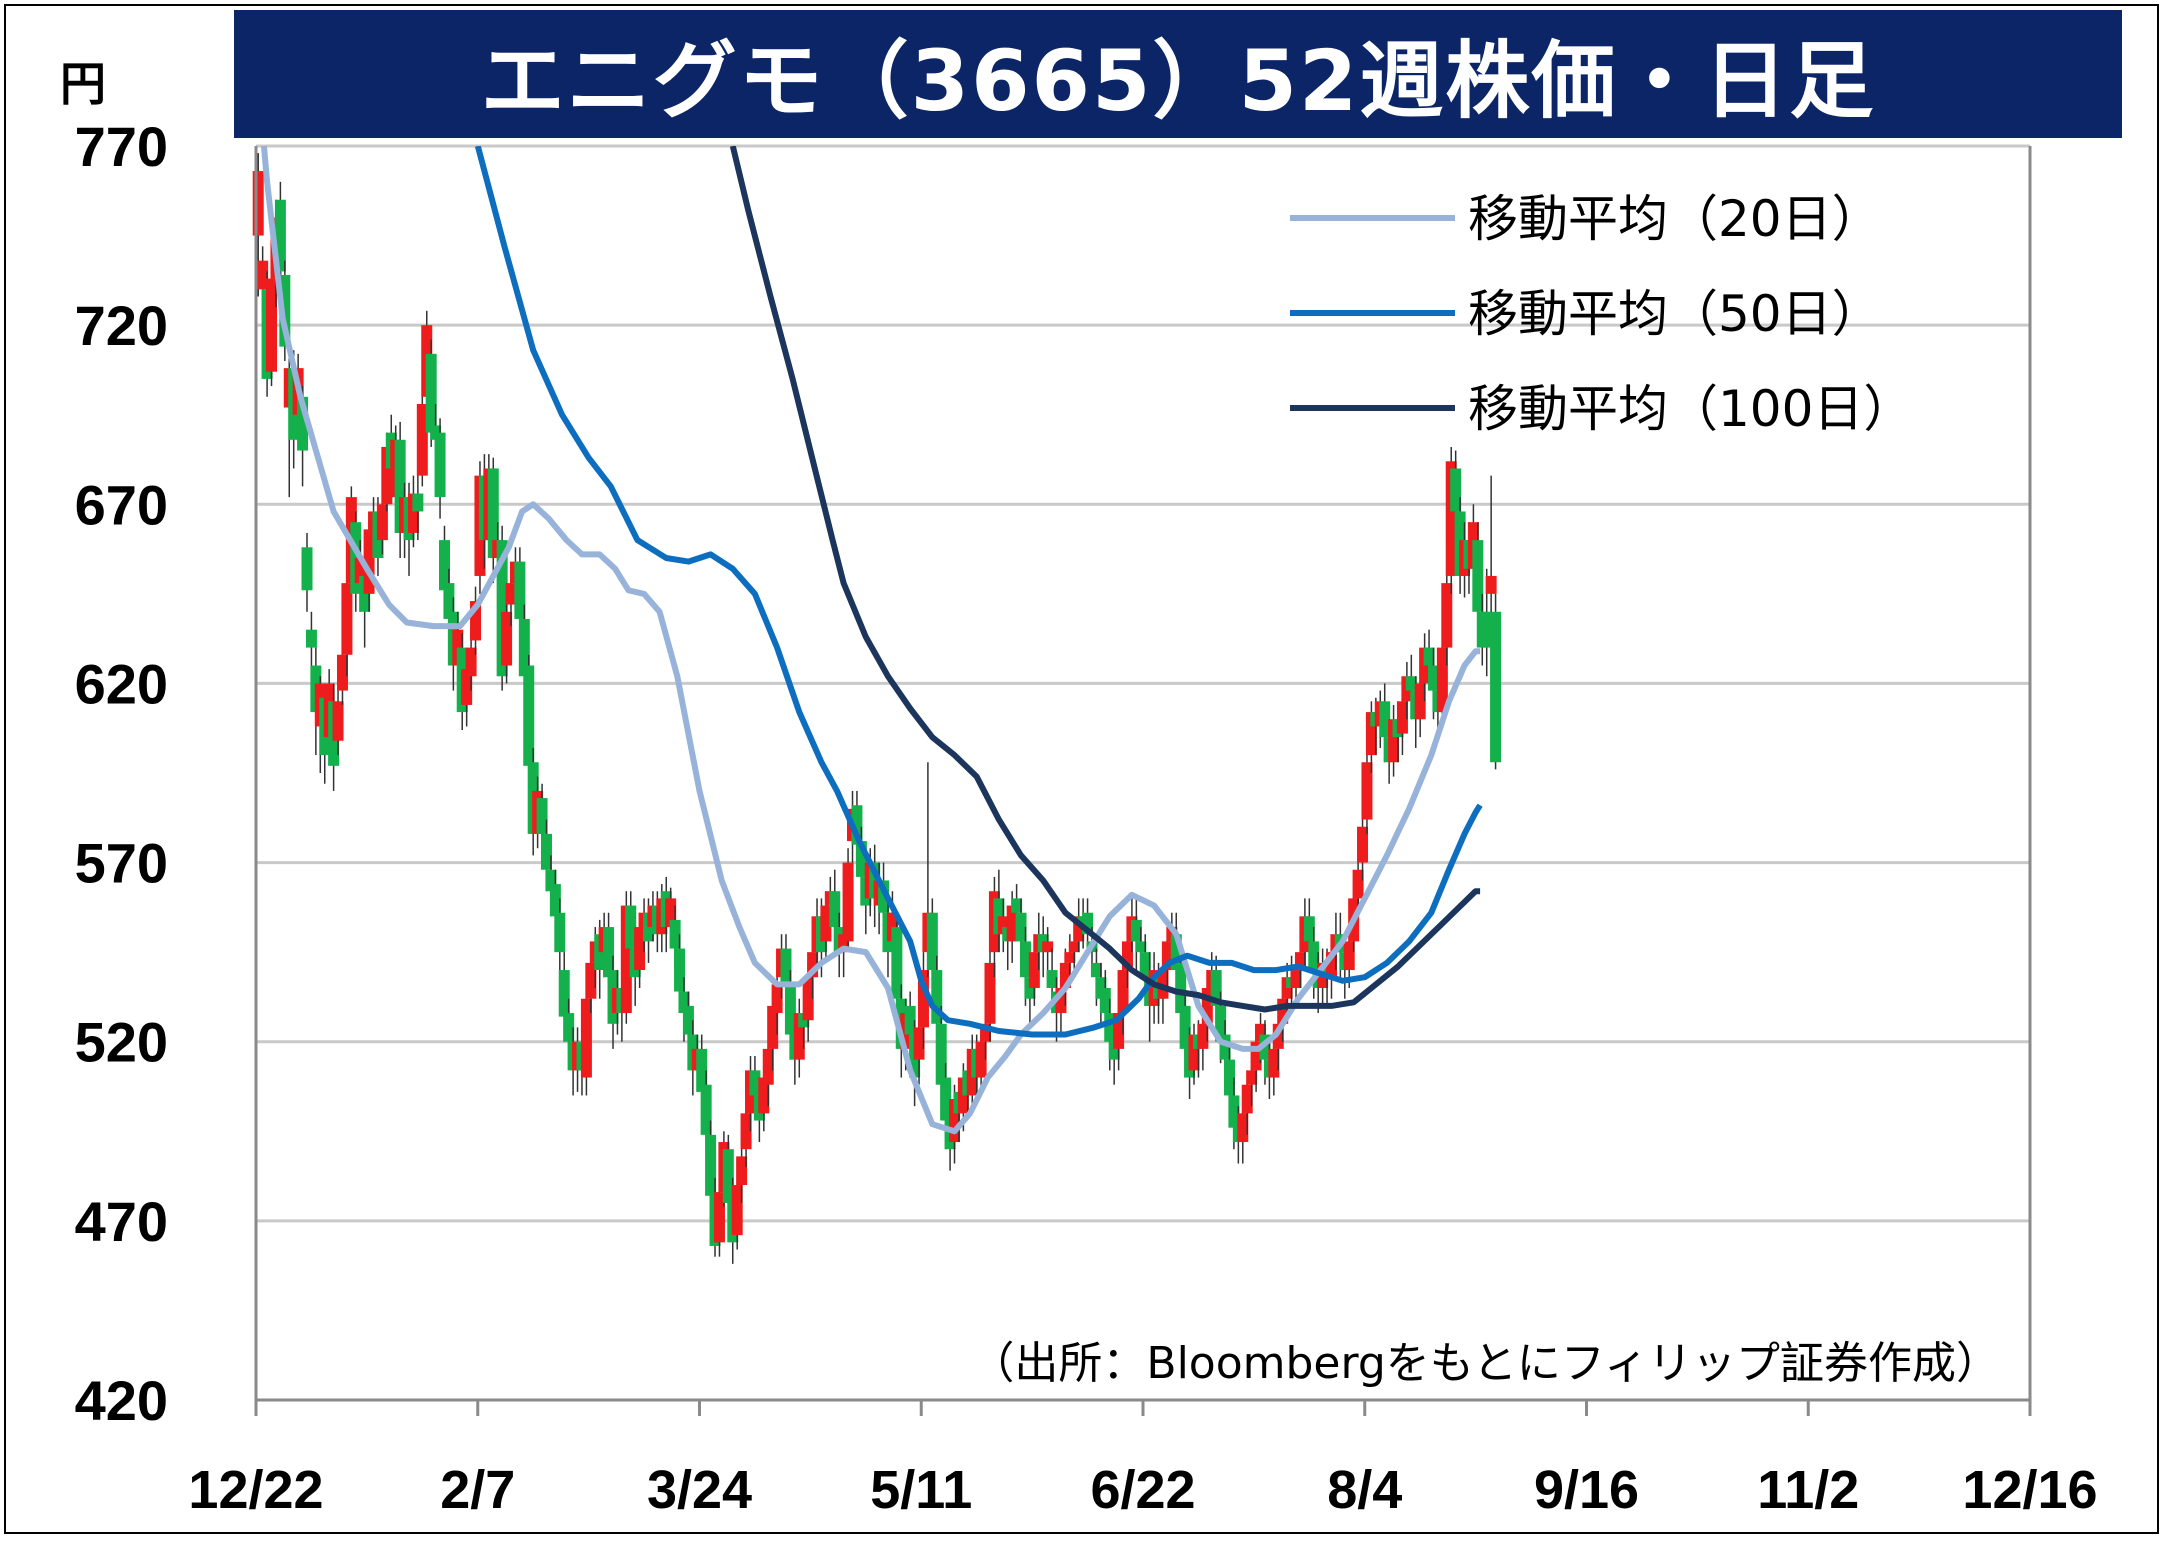 This screenshot has height=1541, width=2167. I want to click on y-tick-label: 520, so click(121, 1042).